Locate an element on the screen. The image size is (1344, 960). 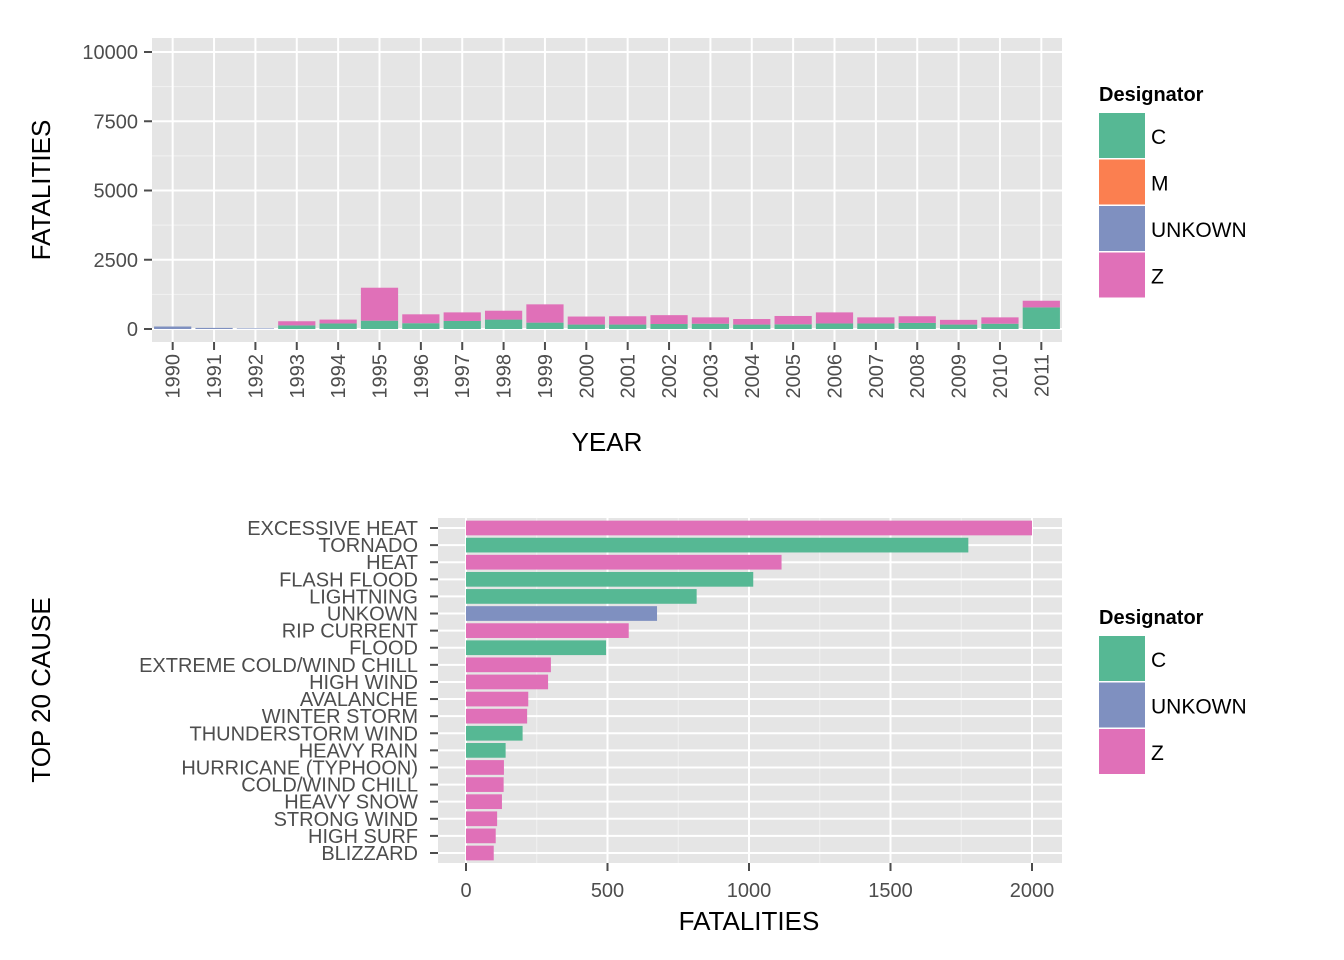
bar-high-surf is located at coordinates (481, 836).